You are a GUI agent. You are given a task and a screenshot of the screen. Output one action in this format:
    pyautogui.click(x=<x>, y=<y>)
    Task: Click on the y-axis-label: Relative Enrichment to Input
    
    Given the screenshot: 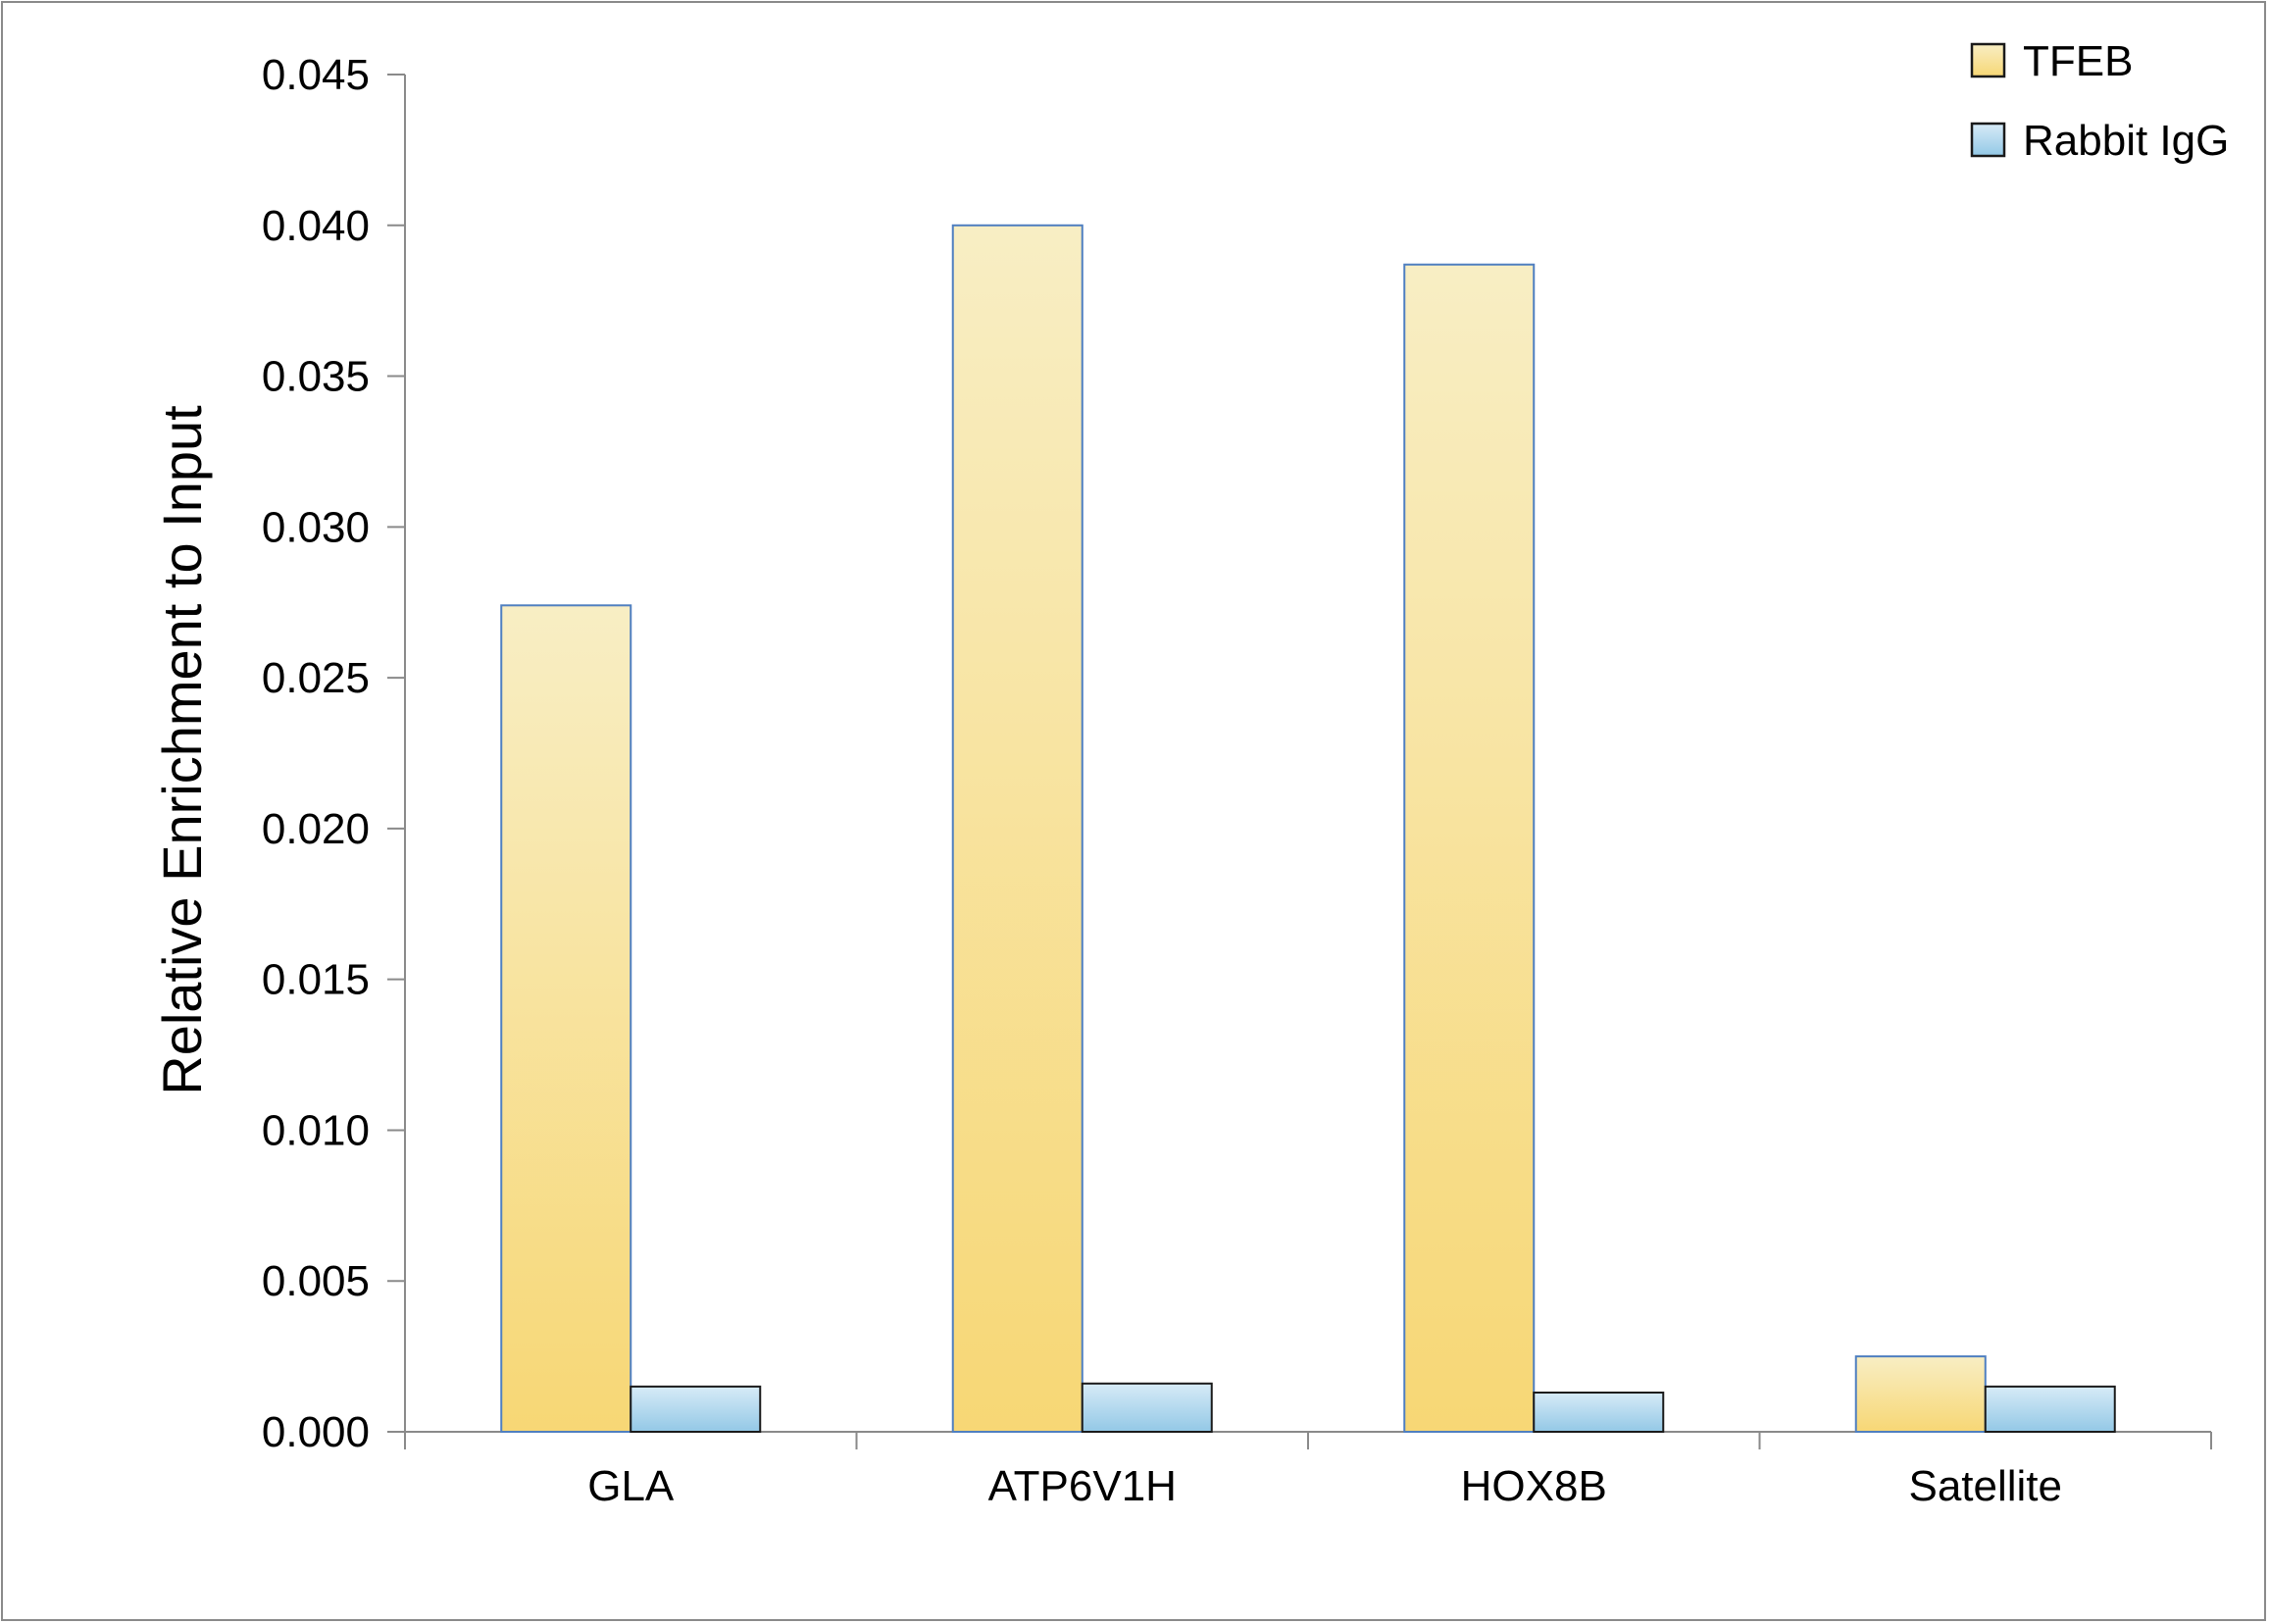 What is the action you would take?
    pyautogui.click(x=182, y=750)
    